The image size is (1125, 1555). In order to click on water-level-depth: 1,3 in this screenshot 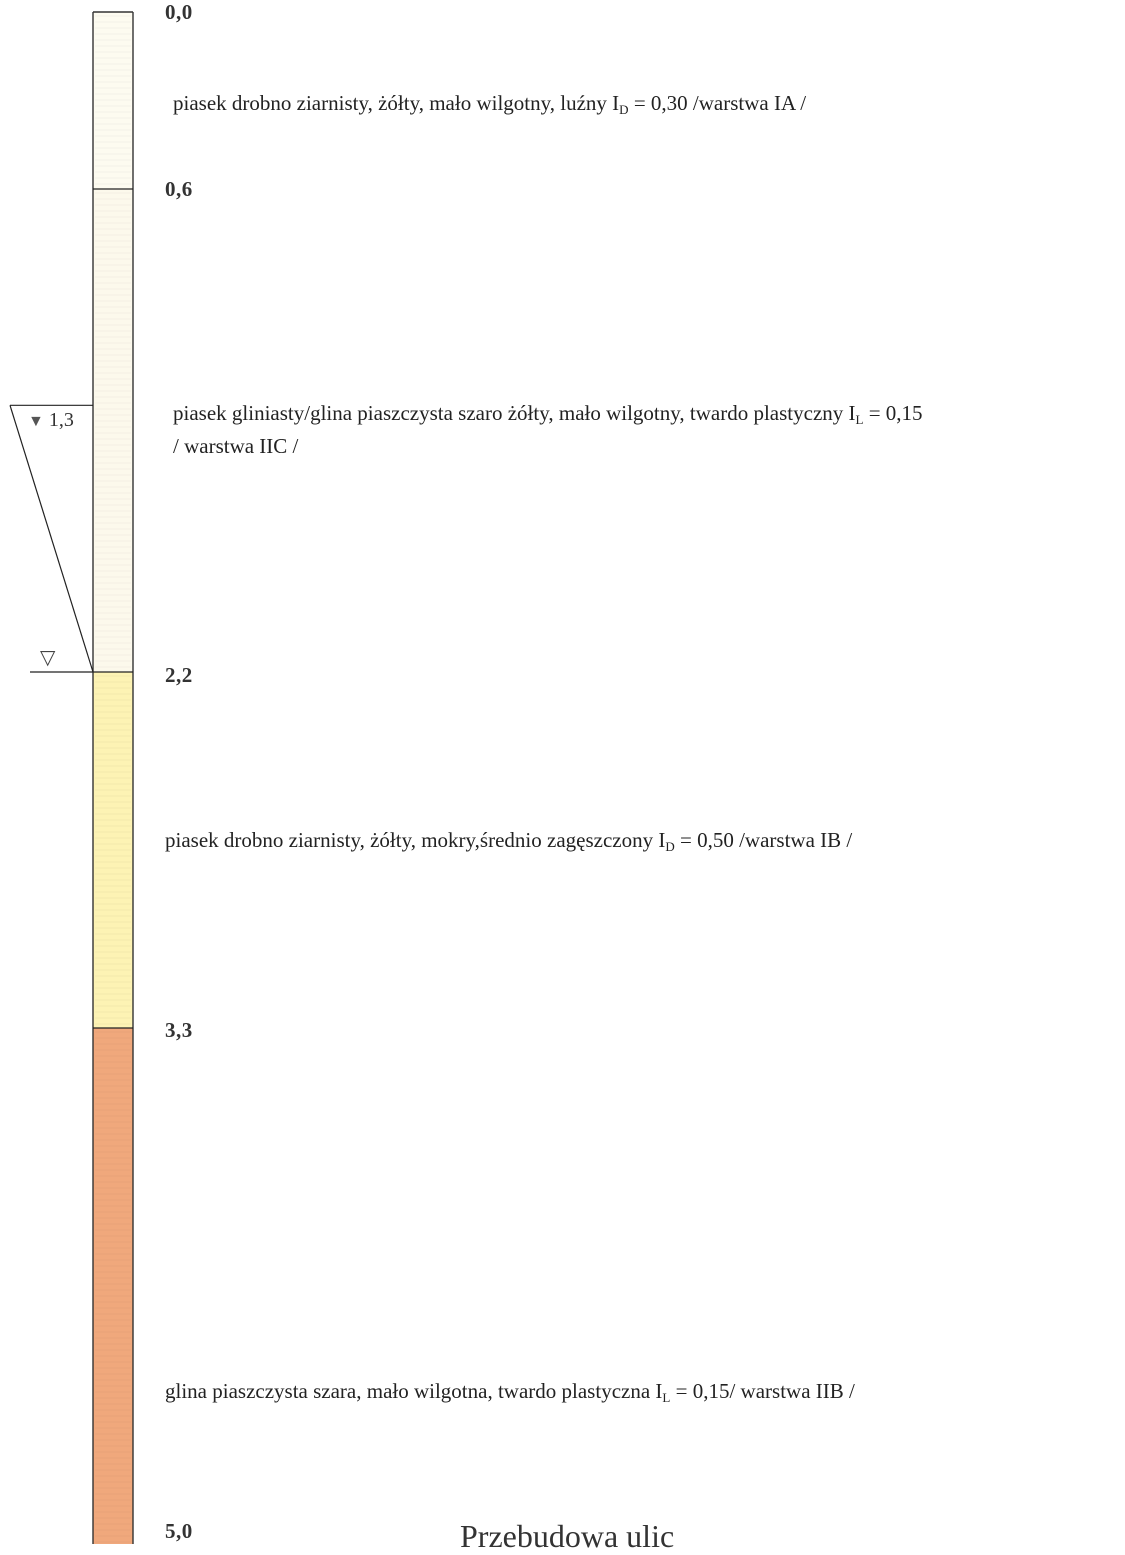, I will do `click(61, 420)`.